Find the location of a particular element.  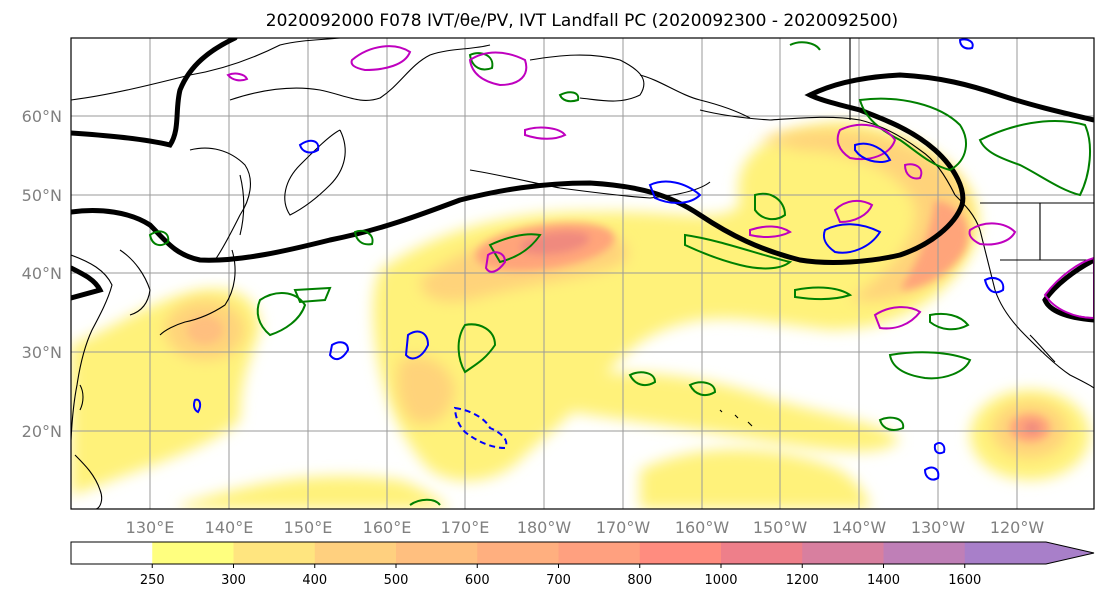

lon-label: 180°W is located at coordinates (544, 527).